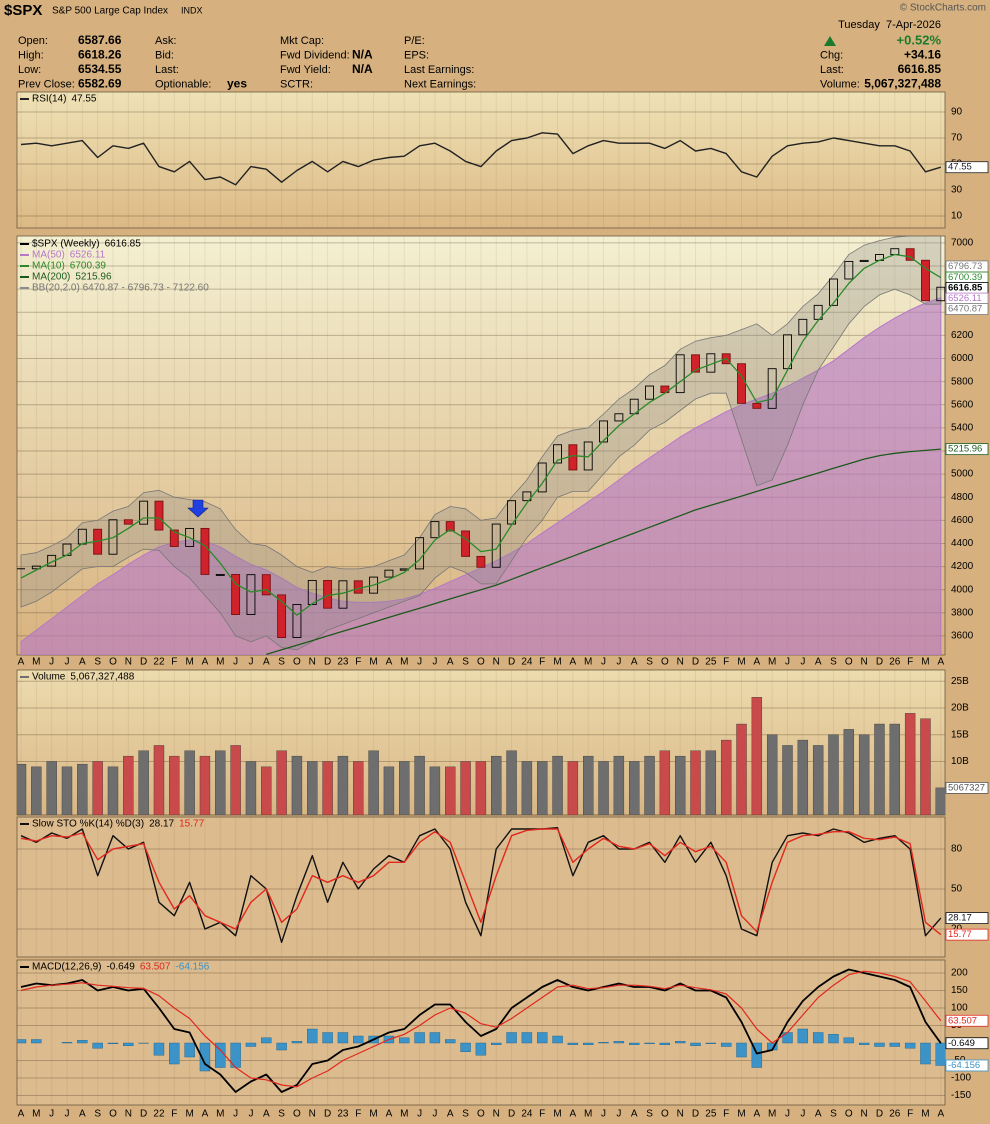  I want to click on legend-text: -64.156, so click(192, 967).